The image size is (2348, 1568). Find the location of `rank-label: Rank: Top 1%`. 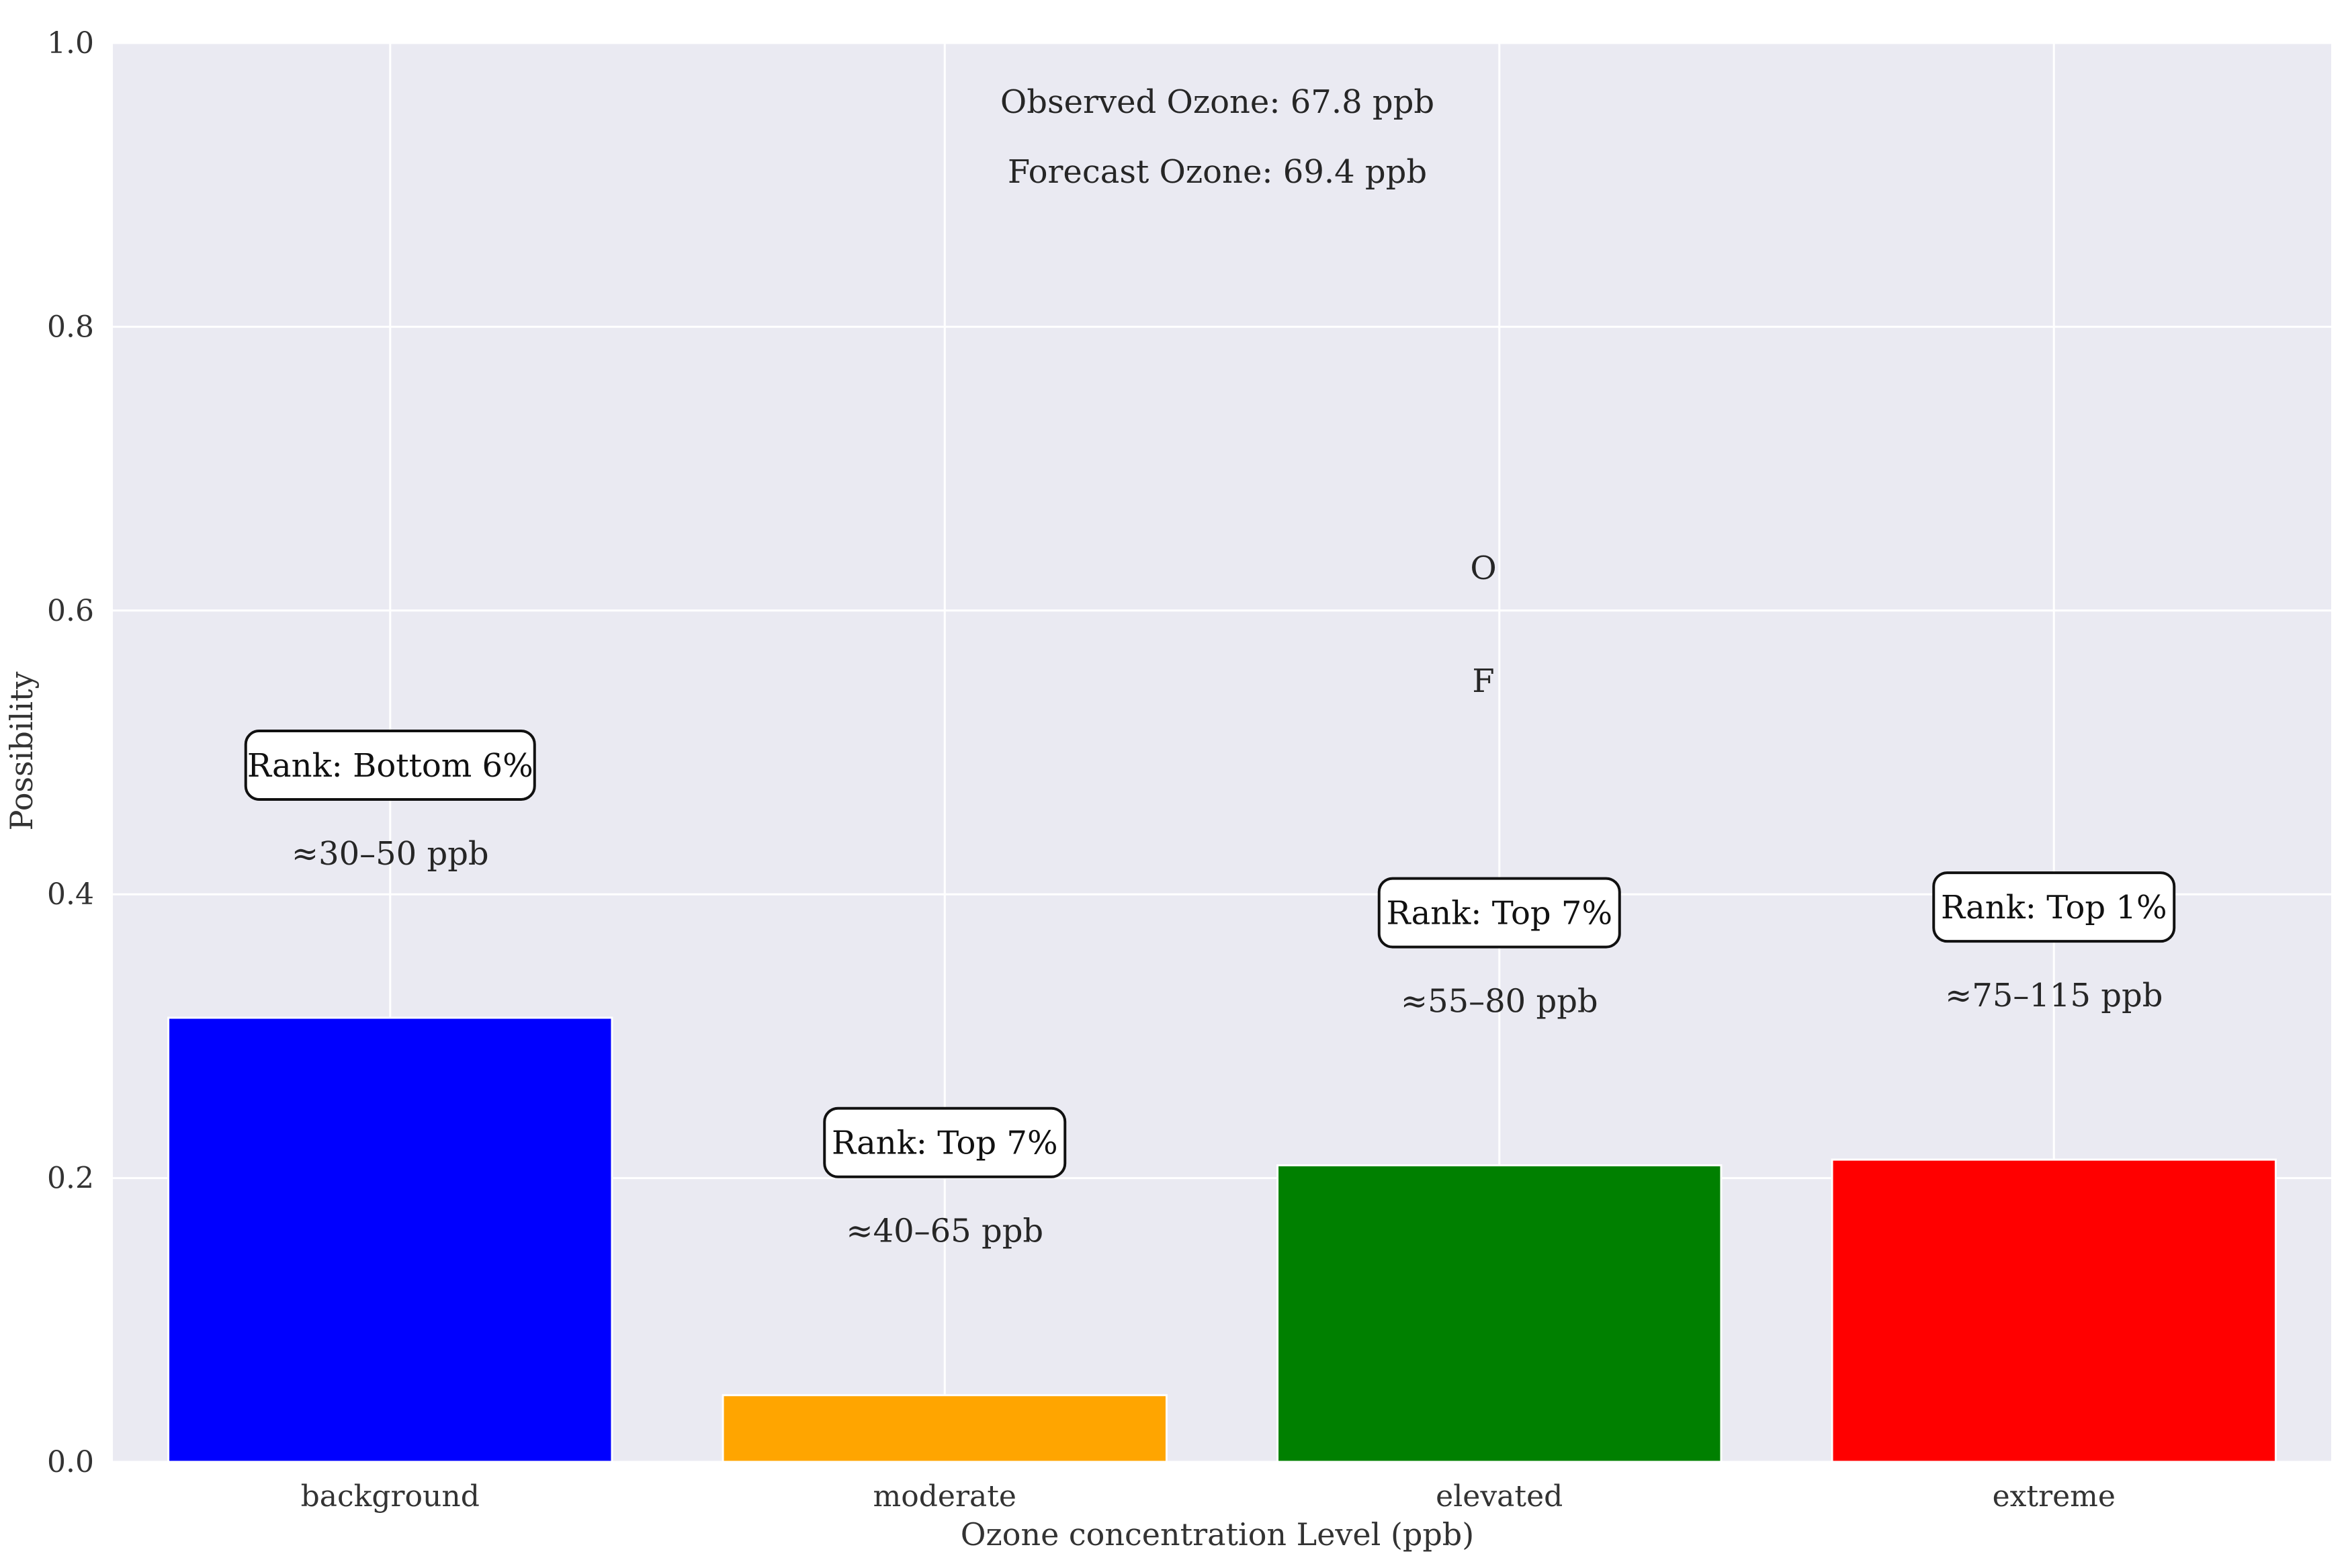

rank-label: Rank: Top 1% is located at coordinates (2054, 907).